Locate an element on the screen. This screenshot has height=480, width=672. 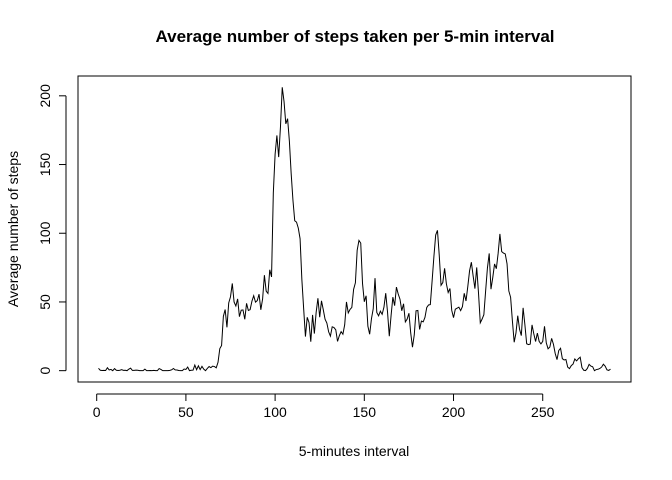
y-axis-label: Average number of steps is located at coordinates (13, 229).